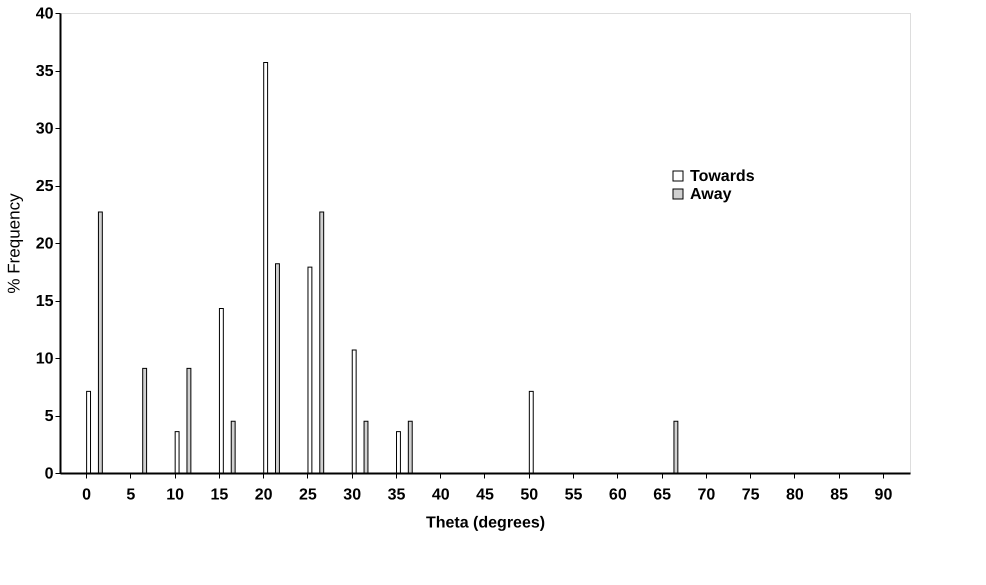 The image size is (986, 585). What do you see at coordinates (45, 129) in the screenshot?
I see `y-tick-label: 30` at bounding box center [45, 129].